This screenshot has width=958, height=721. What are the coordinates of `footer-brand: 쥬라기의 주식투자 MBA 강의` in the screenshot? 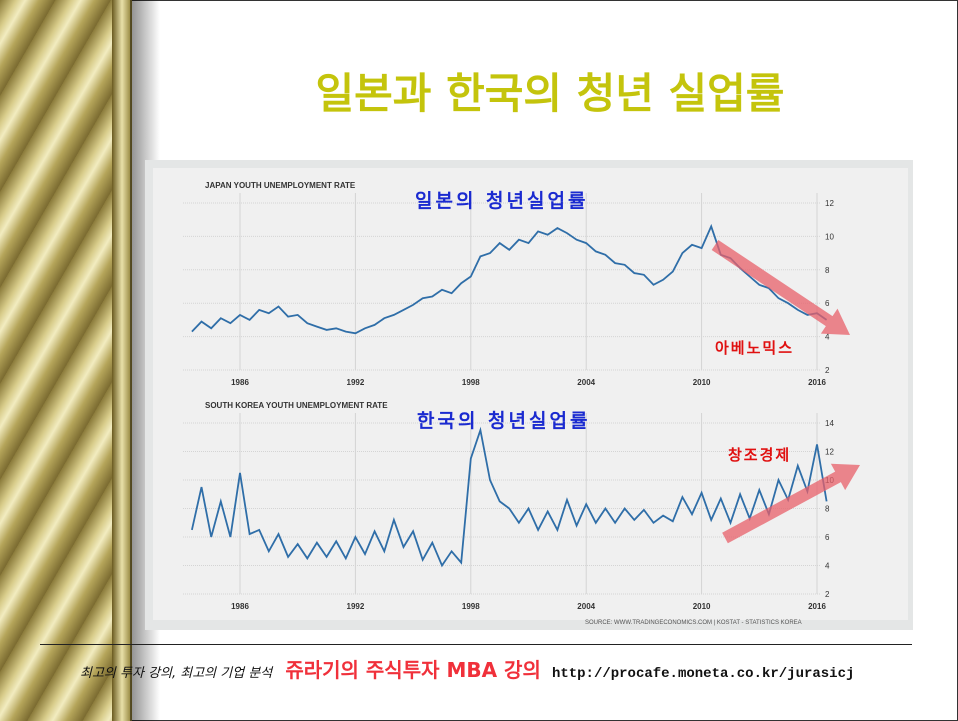 It's located at (413, 670).